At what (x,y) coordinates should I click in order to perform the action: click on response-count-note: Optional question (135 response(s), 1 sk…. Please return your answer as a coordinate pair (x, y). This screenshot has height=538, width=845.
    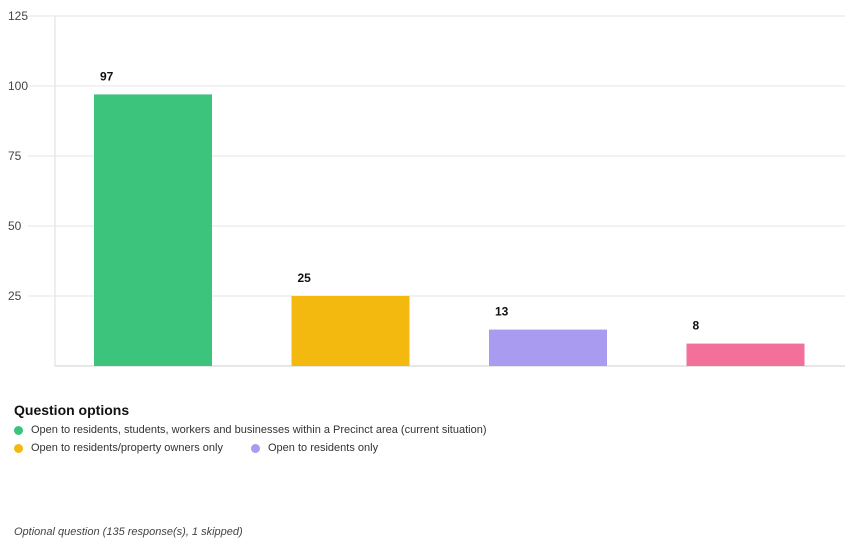
    Looking at the image, I should click on (128, 532).